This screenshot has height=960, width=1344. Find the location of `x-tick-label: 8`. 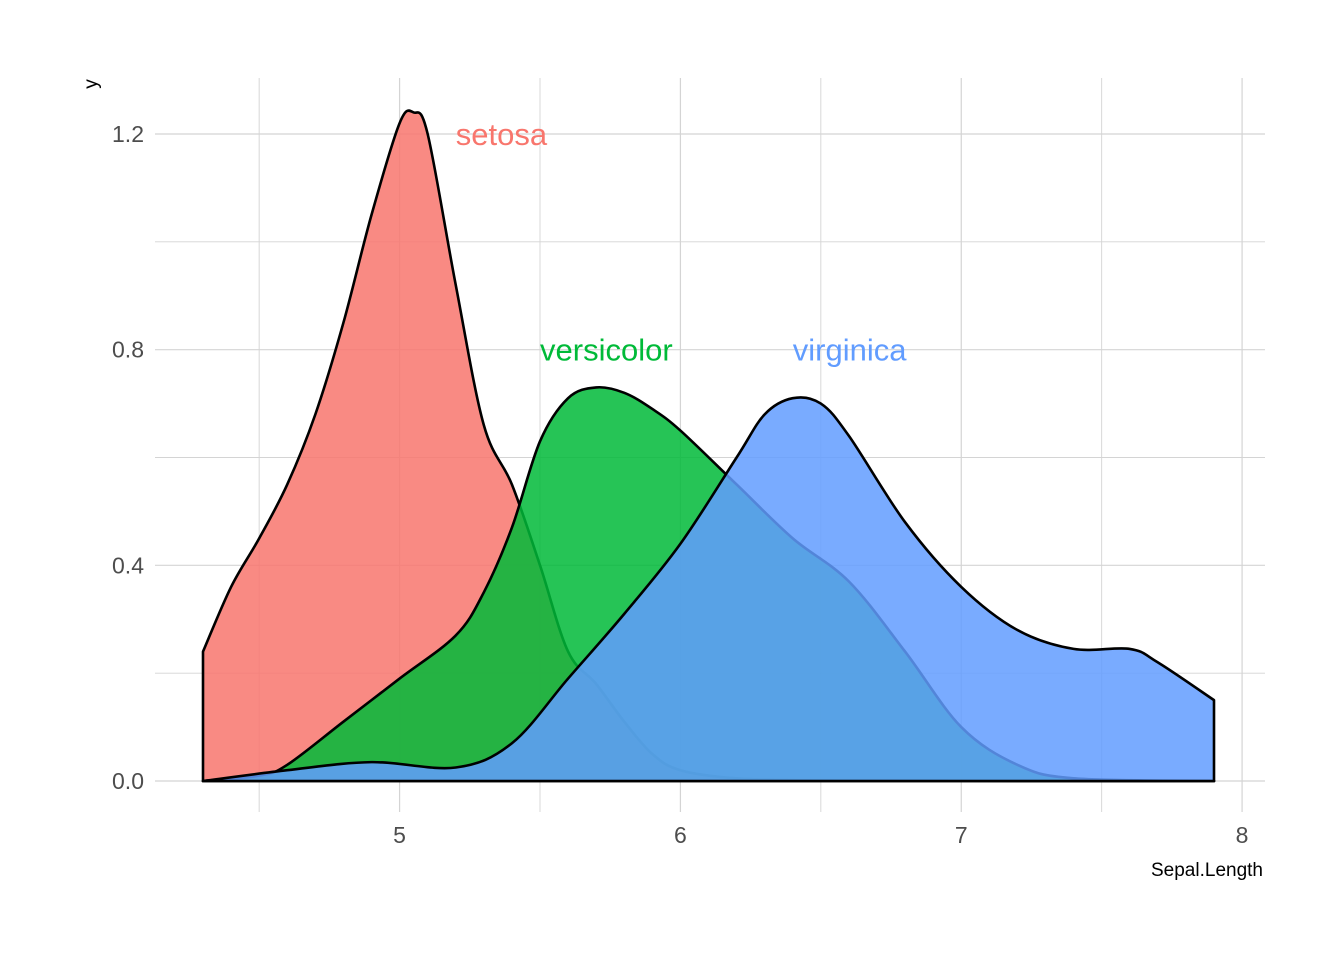

x-tick-label: 8 is located at coordinates (1242, 835).